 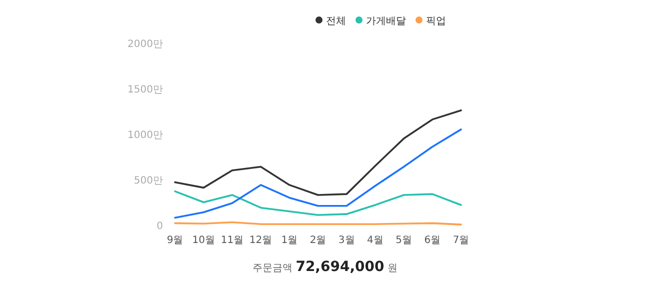 I want to click on y-tick-label: 1000만, so click(x=145, y=135).